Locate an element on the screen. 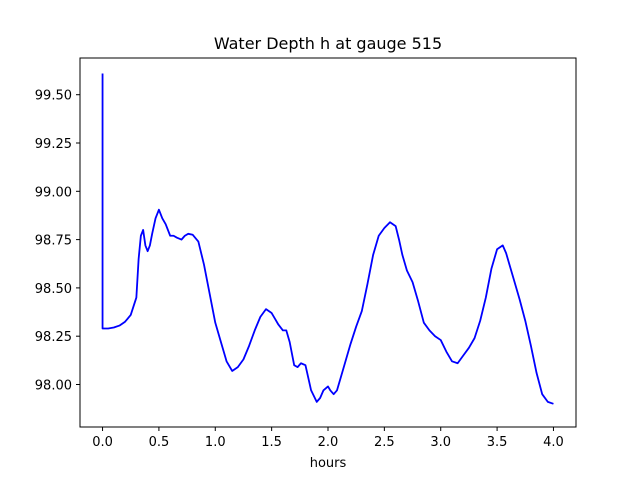 This screenshot has width=640, height=485. y-tick-label: 98.50 is located at coordinates (53, 289).